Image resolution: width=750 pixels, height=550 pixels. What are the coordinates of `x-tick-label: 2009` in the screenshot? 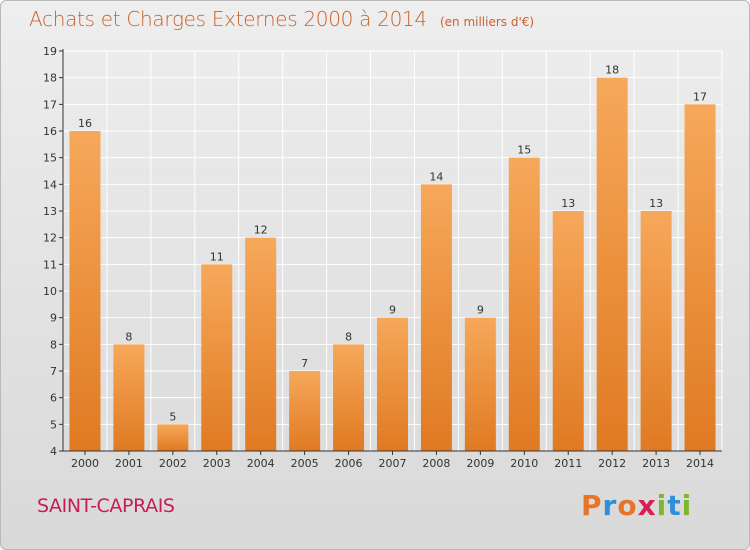 It's located at (480, 463).